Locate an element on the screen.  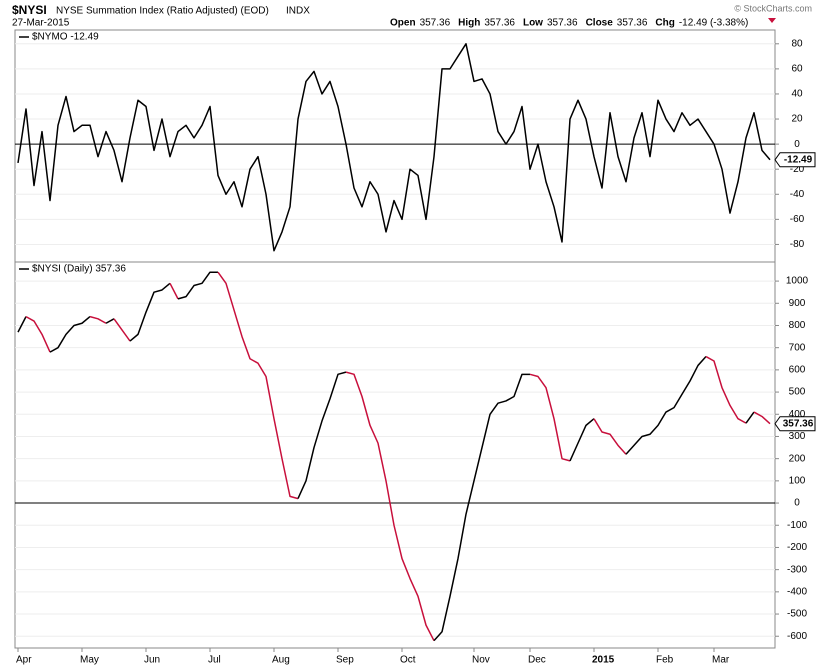
y-tick-label: -80 is located at coordinates (797, 244).